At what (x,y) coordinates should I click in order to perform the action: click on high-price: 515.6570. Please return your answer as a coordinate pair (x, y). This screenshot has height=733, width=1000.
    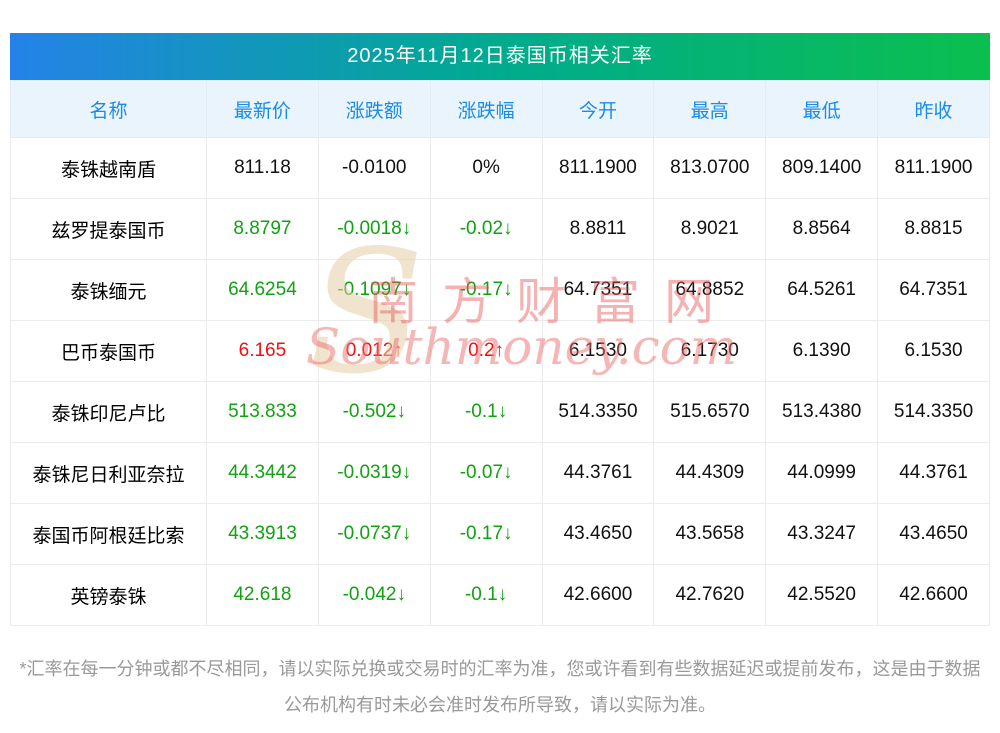
    Looking at the image, I should click on (710, 412).